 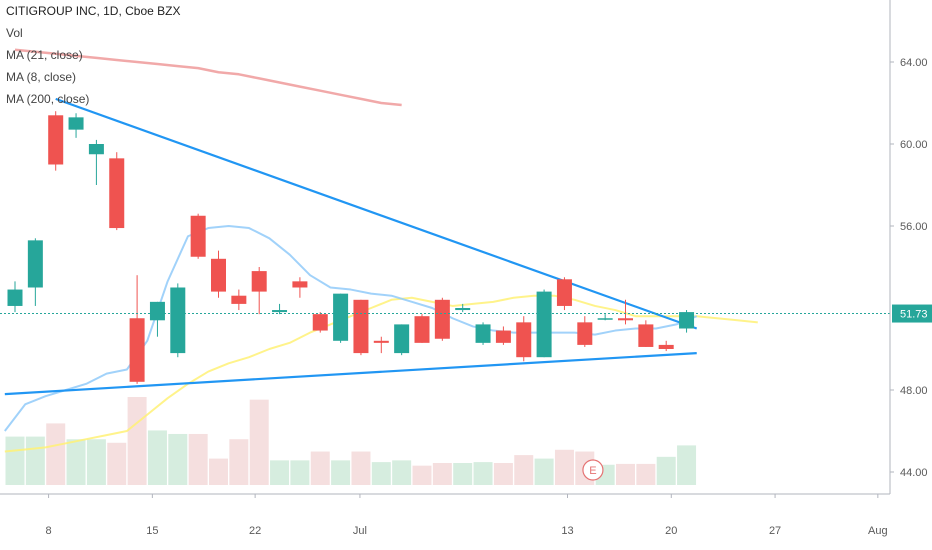 I want to click on y-tick-label: 48.00, so click(x=914, y=391).